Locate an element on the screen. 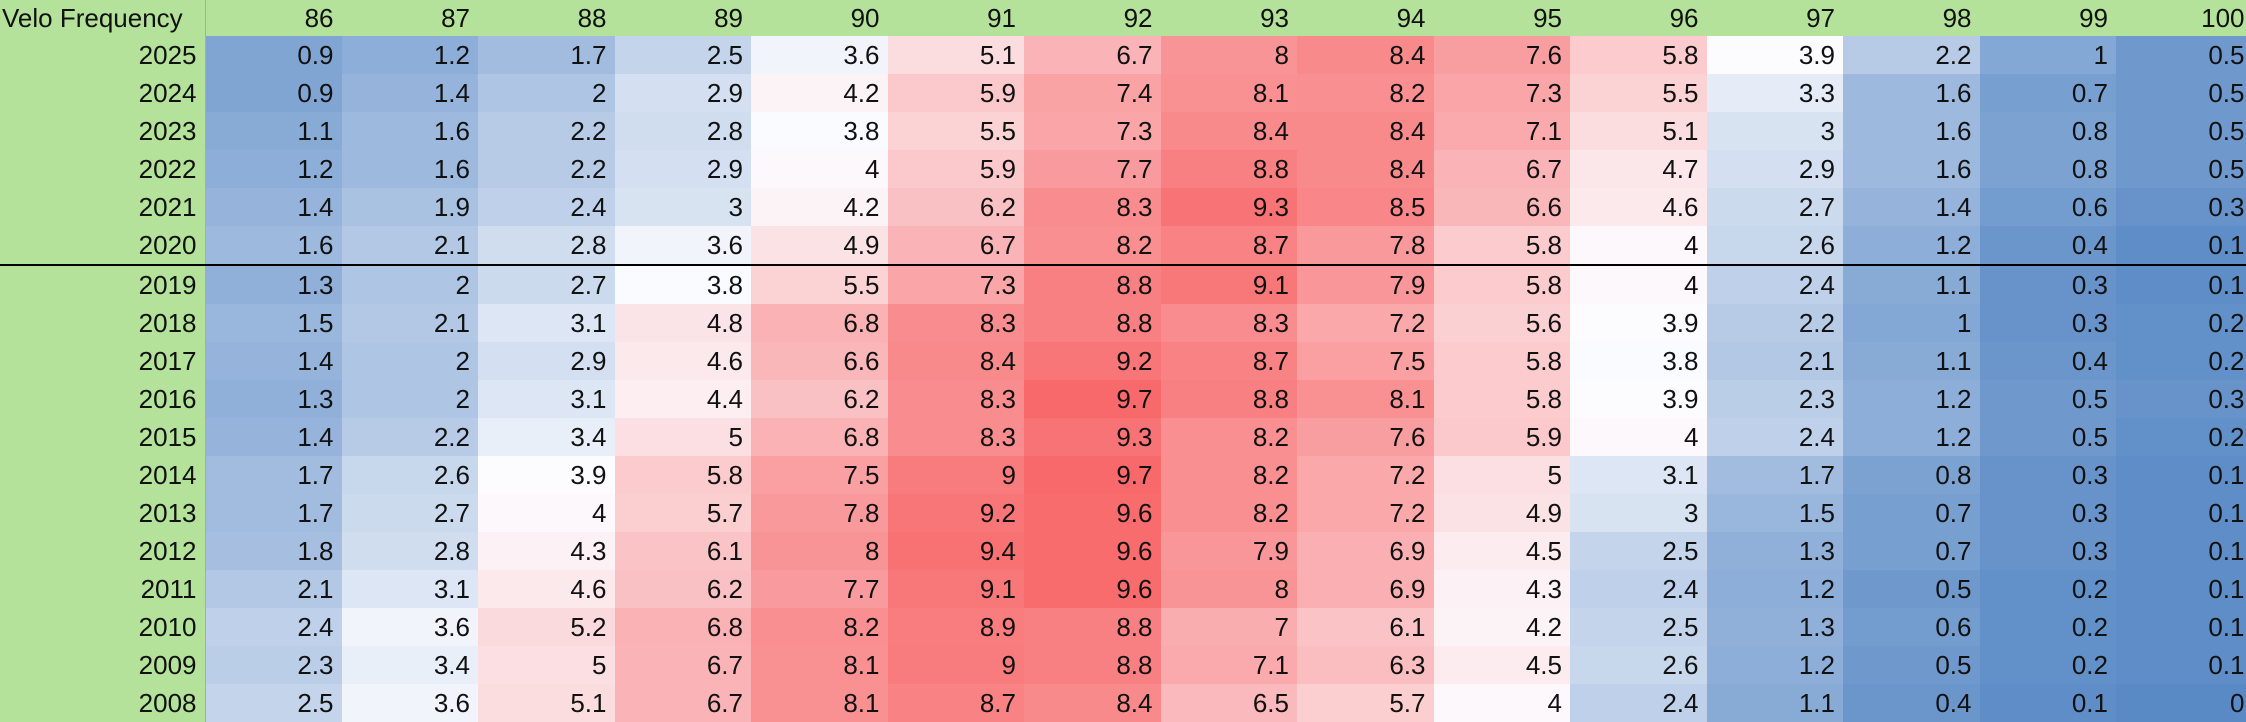 The height and width of the screenshot is (722, 2246). row-label: 2009 is located at coordinates (103, 665).